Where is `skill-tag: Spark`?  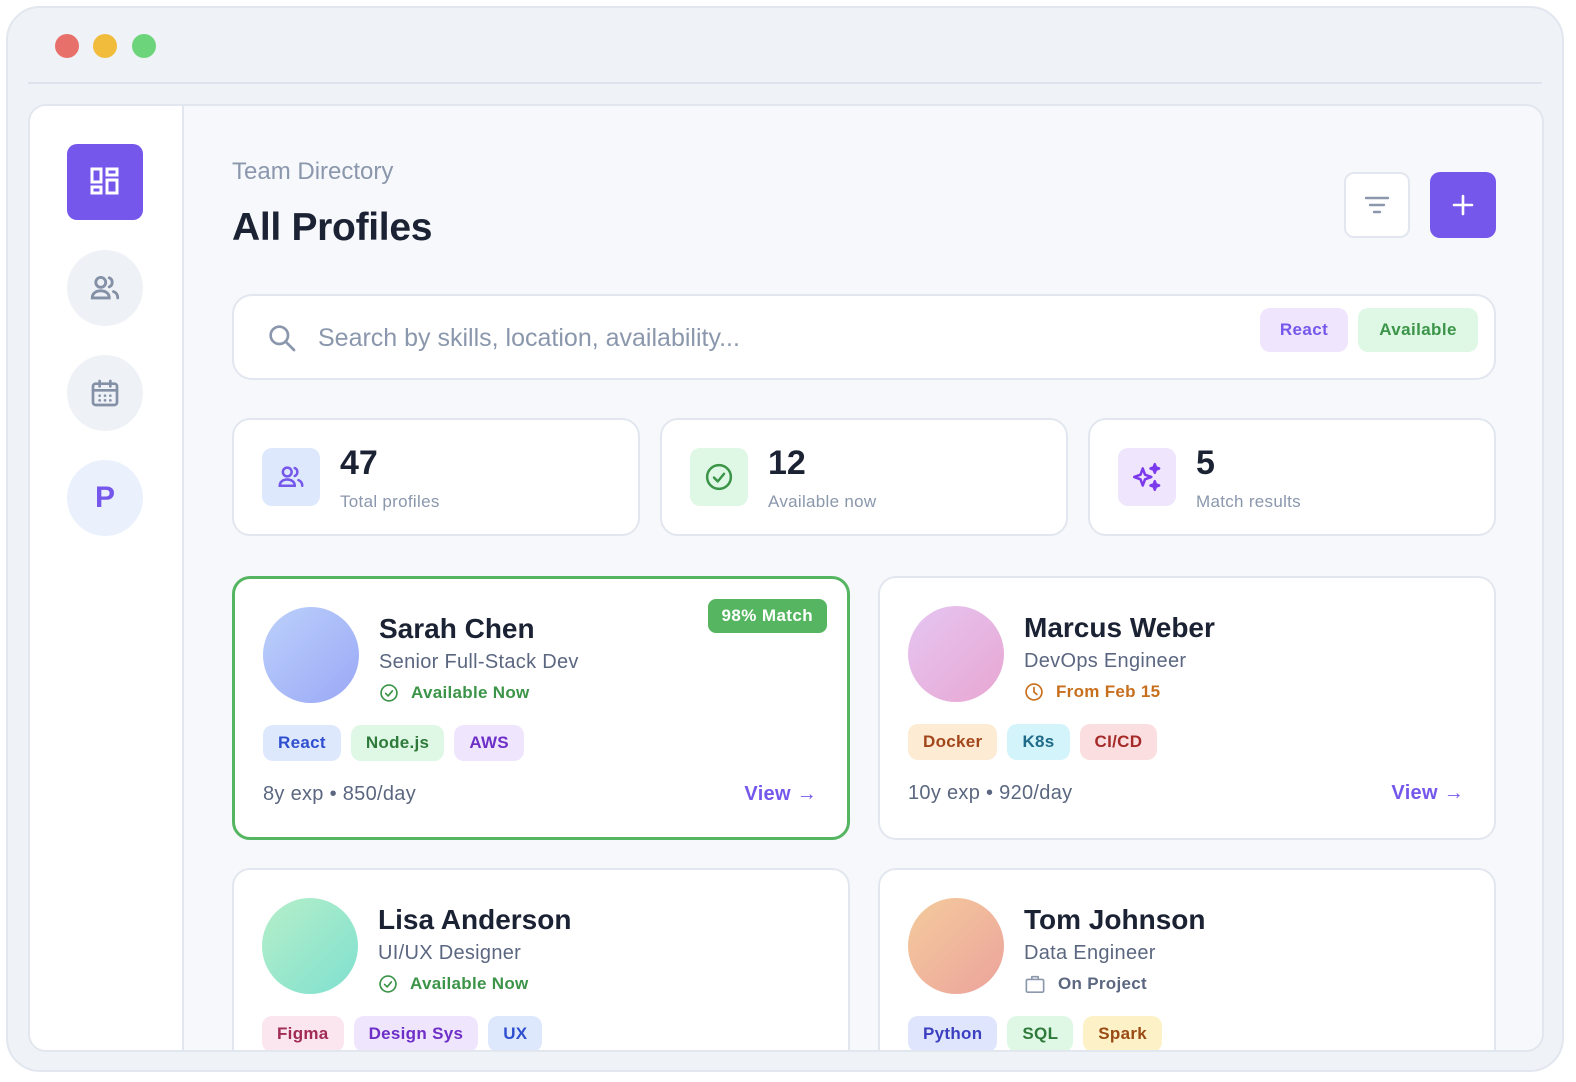 skill-tag: Spark is located at coordinates (1123, 1033).